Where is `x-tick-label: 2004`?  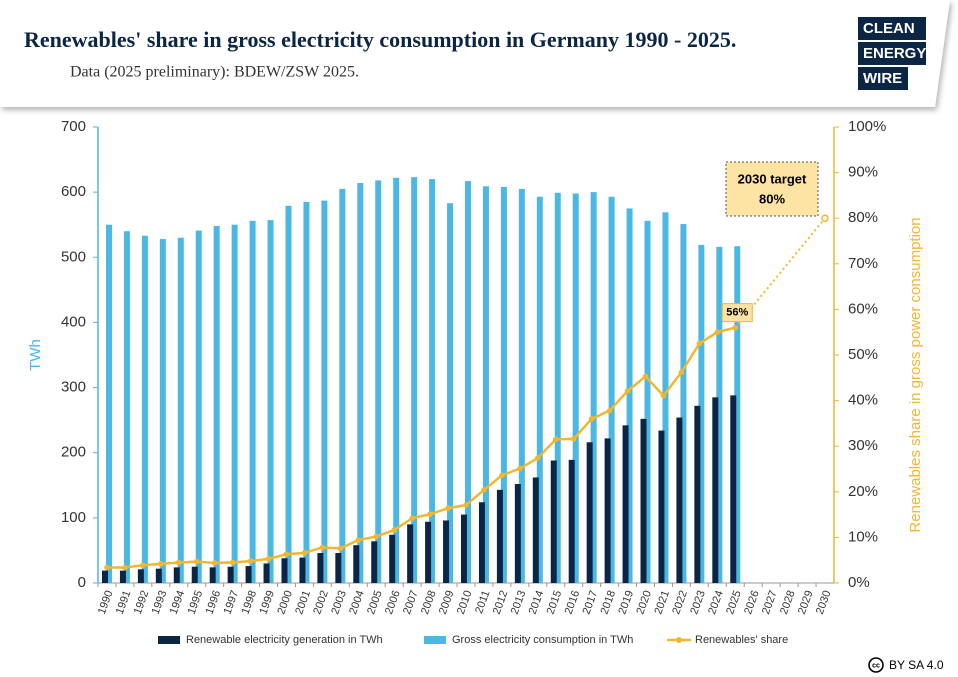 x-tick-label: 2004 is located at coordinates (357, 602).